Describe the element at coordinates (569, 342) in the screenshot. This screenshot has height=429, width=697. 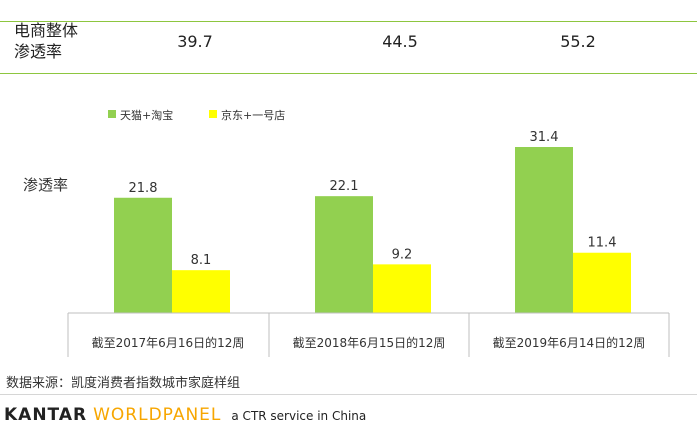
I see `x-tick-label-2: 截至2019年6月14日的12周` at that location.